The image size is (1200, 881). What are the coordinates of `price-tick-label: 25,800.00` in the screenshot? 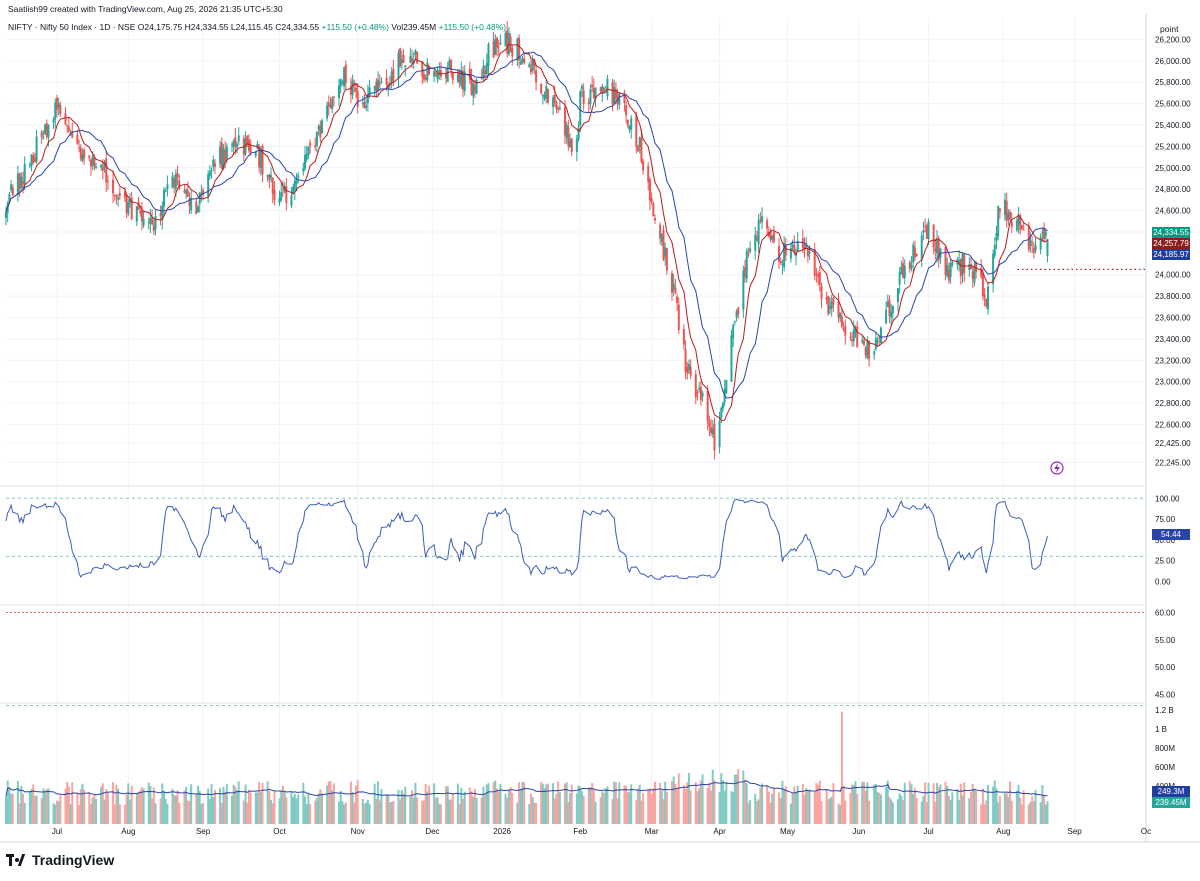 It's located at (1173, 82).